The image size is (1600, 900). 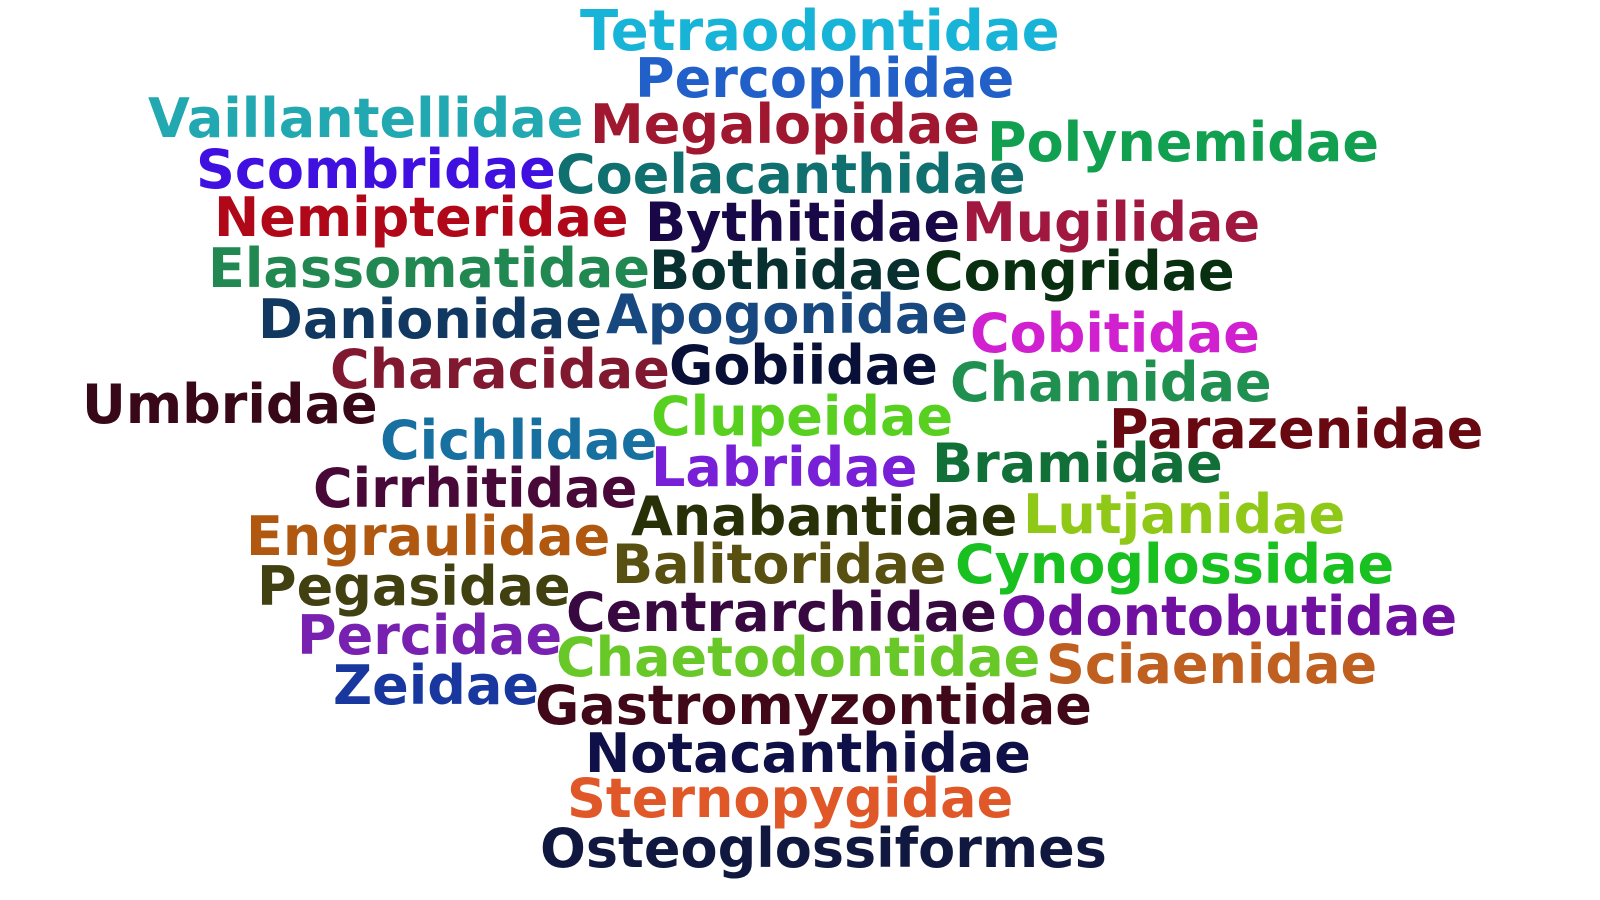 I want to click on word-engraulidae: Engraulidae, so click(x=428, y=536).